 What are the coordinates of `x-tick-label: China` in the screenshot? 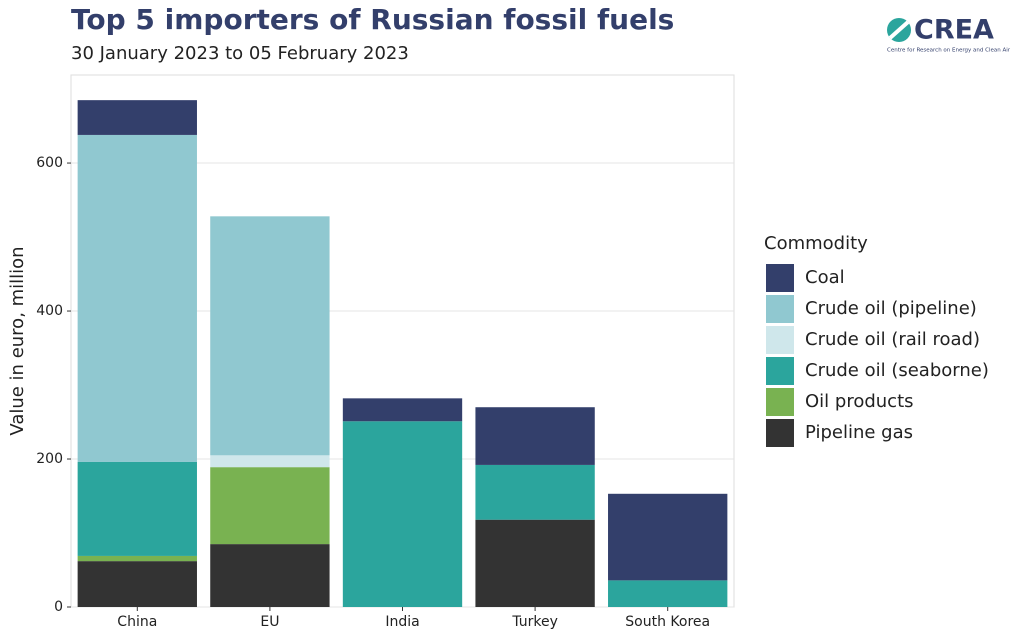 It's located at (137, 622).